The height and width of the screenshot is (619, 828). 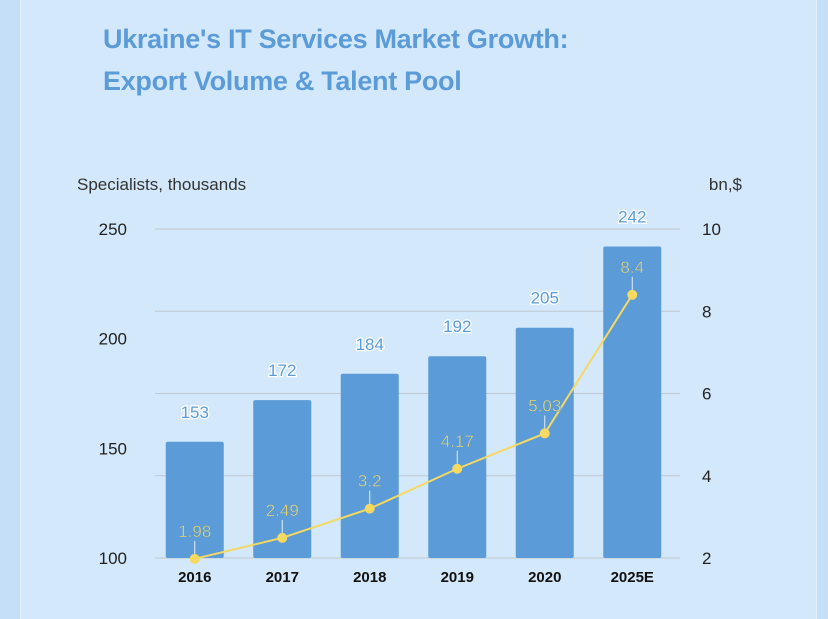 What do you see at coordinates (370, 481) in the screenshot?
I see `line-value-label: 3.2` at bounding box center [370, 481].